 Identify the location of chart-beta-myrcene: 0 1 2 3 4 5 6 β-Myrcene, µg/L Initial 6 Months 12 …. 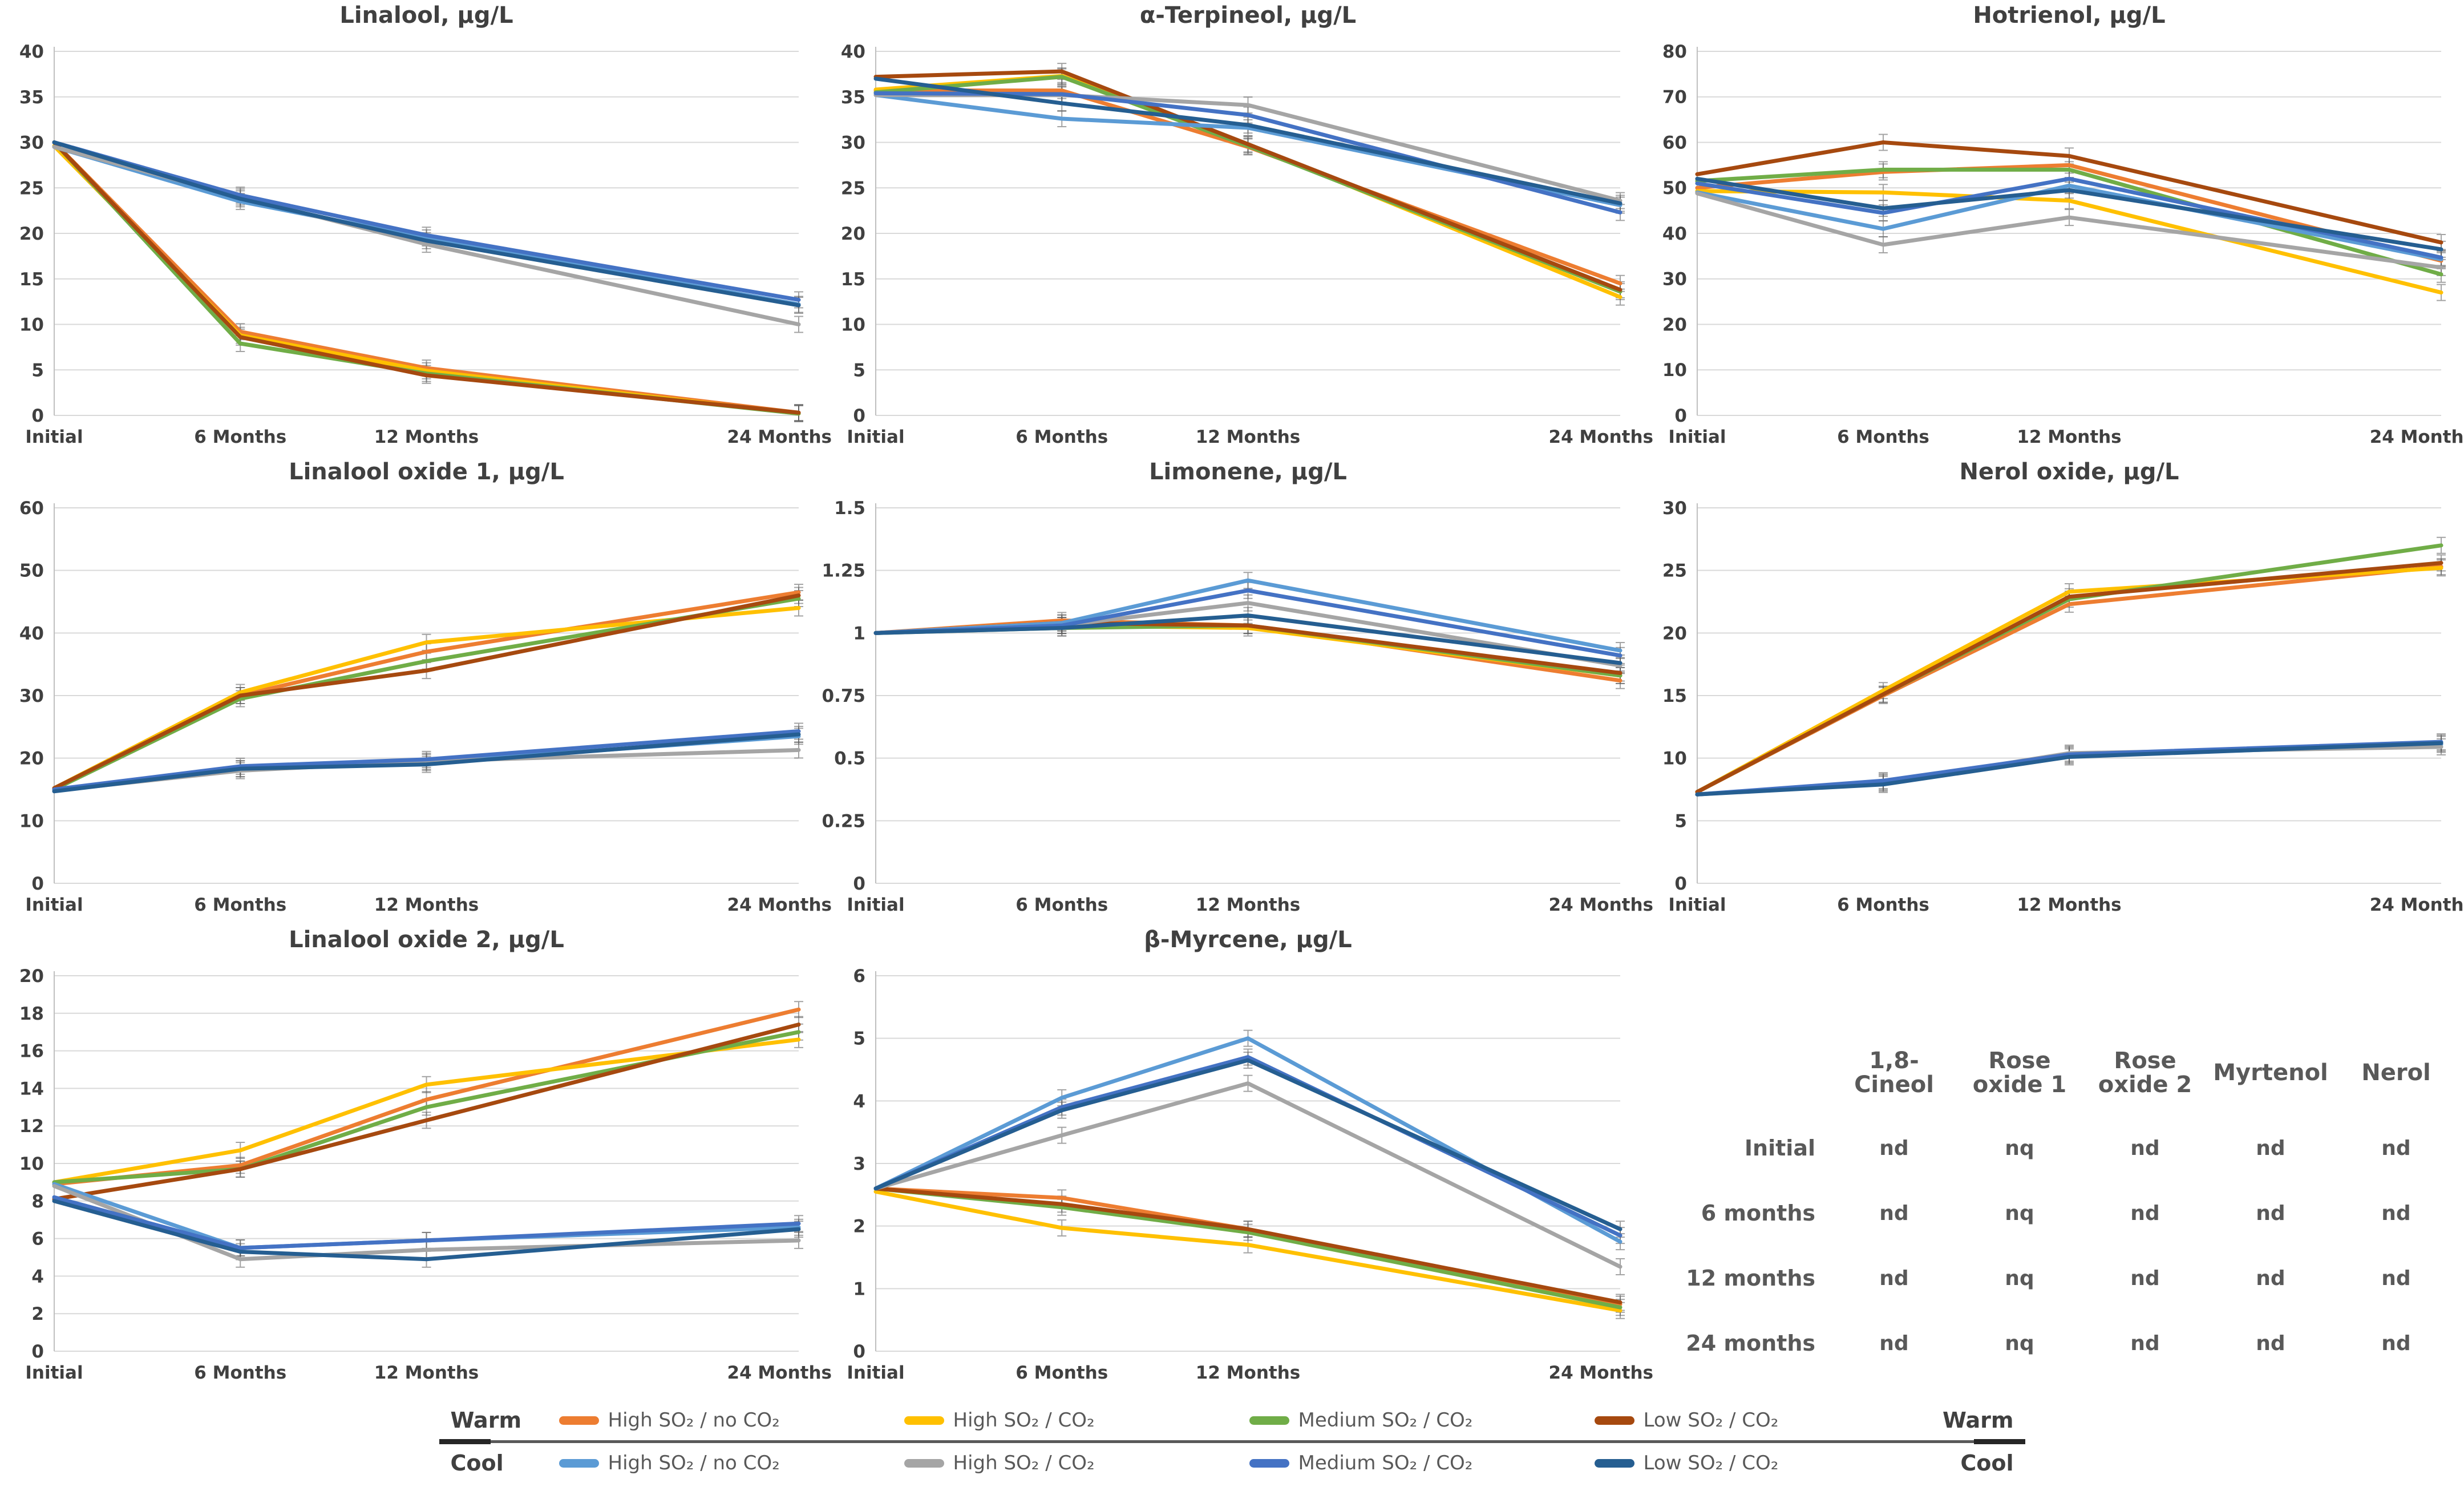
(1237, 1158).